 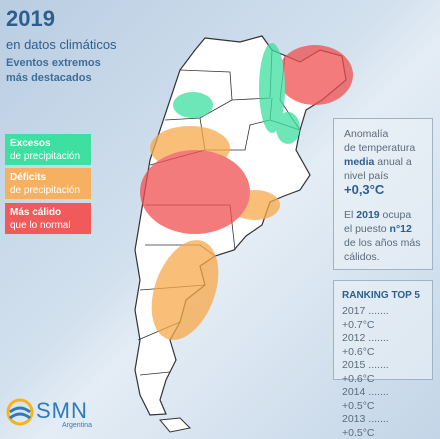 I want to click on tierra-del-fuego, so click(x=175, y=425).